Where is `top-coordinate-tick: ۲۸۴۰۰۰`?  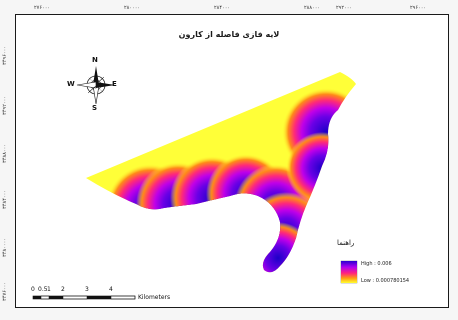 top-coordinate-tick: ۲۸۴۰۰۰ is located at coordinates (222, 8).